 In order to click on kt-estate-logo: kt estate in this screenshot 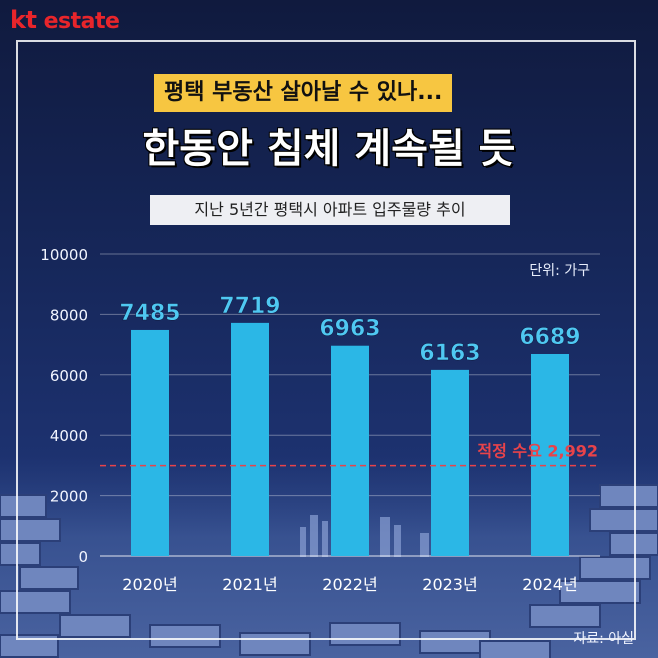, I will do `click(65, 20)`.